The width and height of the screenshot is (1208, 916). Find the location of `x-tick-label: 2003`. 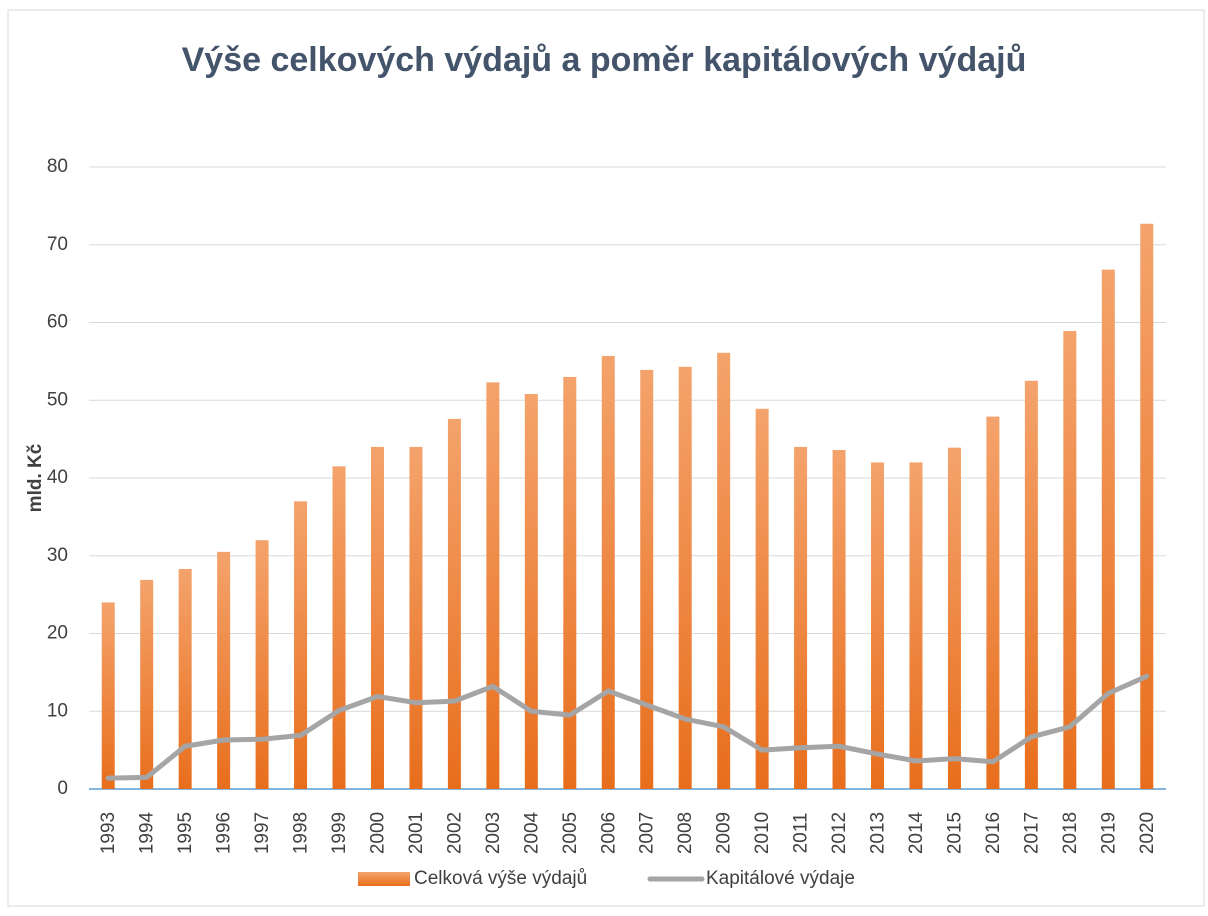

x-tick-label: 2003 is located at coordinates (493, 833).